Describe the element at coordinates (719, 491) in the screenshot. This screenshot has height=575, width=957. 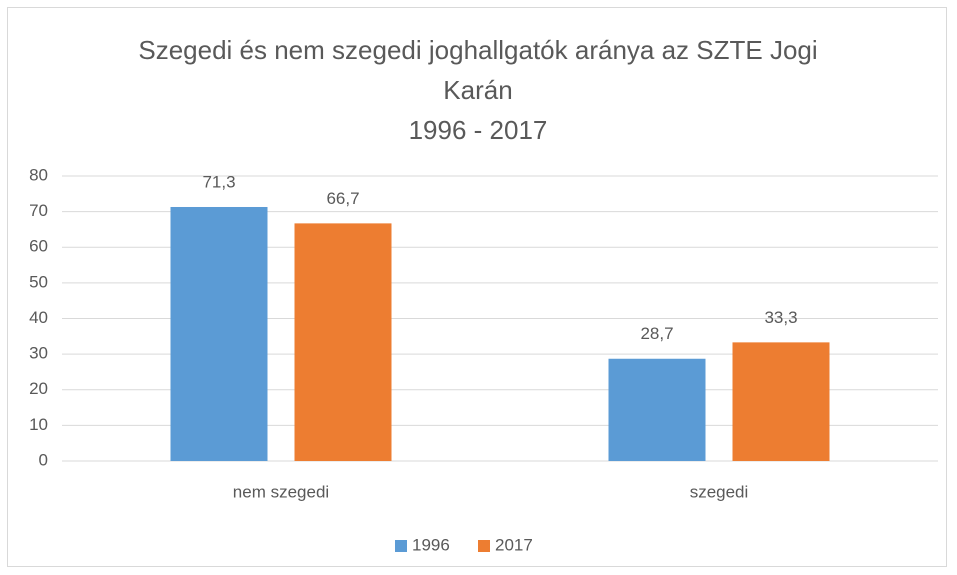
I see `x-tick-label: szegedi` at that location.